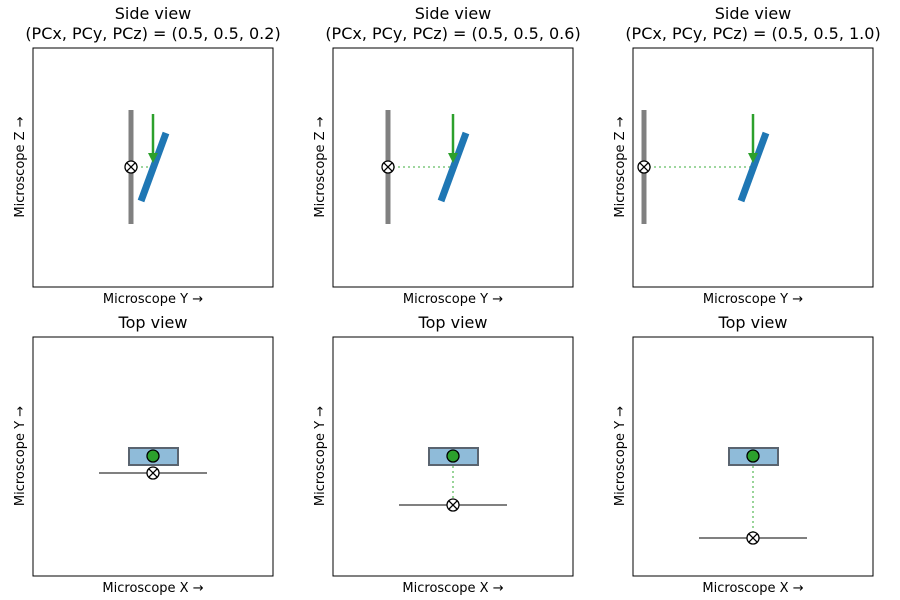 This screenshot has height=600, width=900. What do you see at coordinates (152, 588) in the screenshot?
I see `top-view-xlabel-1: Microscope X →` at bounding box center [152, 588].